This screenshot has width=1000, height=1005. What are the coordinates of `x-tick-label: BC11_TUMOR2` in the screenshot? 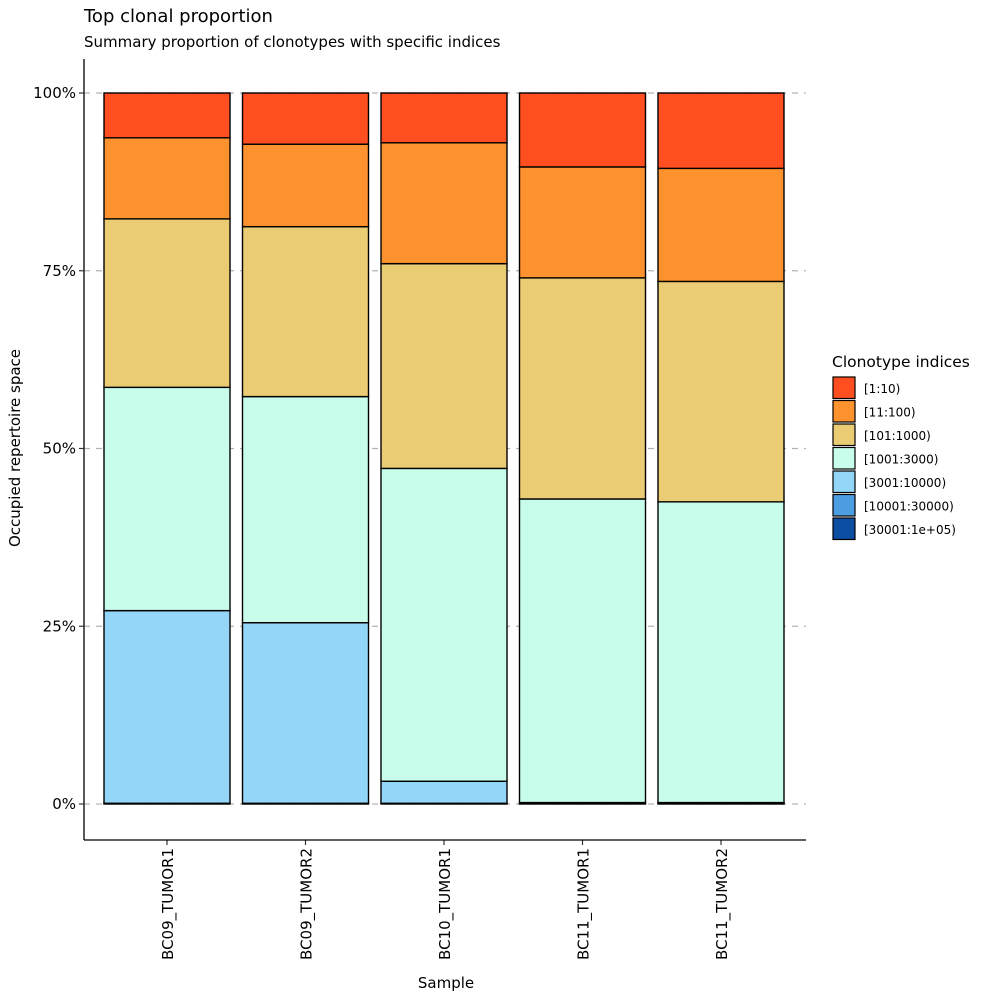 It's located at (722, 904).